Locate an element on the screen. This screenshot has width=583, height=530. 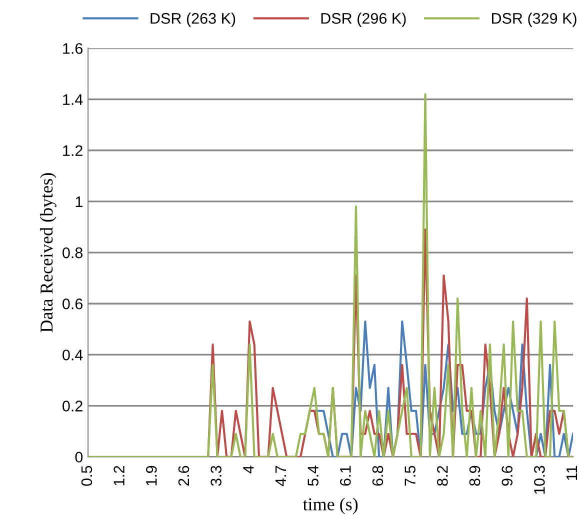
y-tick-label: 1.6 is located at coordinates (72, 48).